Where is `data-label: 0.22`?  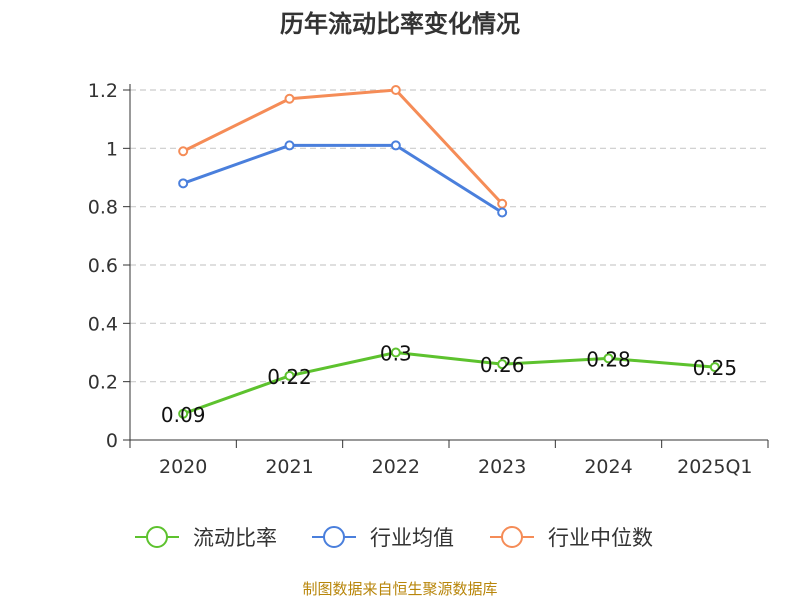
data-label: 0.22 is located at coordinates (289, 377).